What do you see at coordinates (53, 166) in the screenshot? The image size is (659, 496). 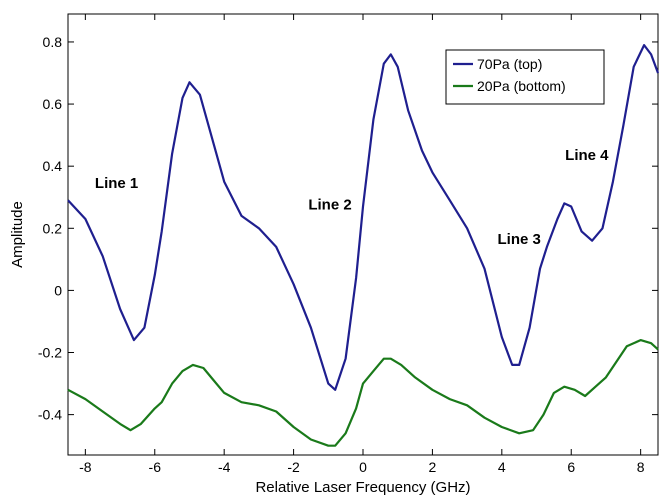 I see `y-tick-label: 0.4` at bounding box center [53, 166].